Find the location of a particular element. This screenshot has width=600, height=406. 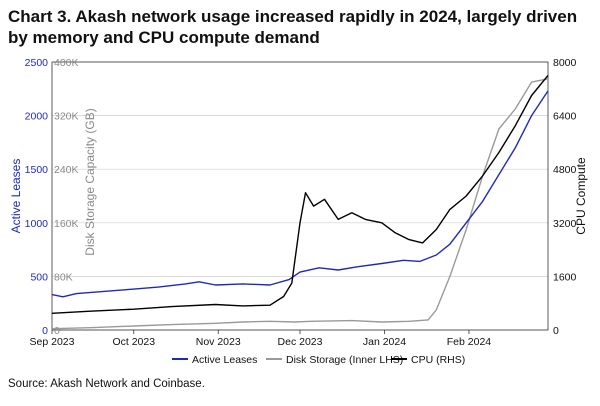

x-tick-label: Dec 2023 is located at coordinates (300, 342).